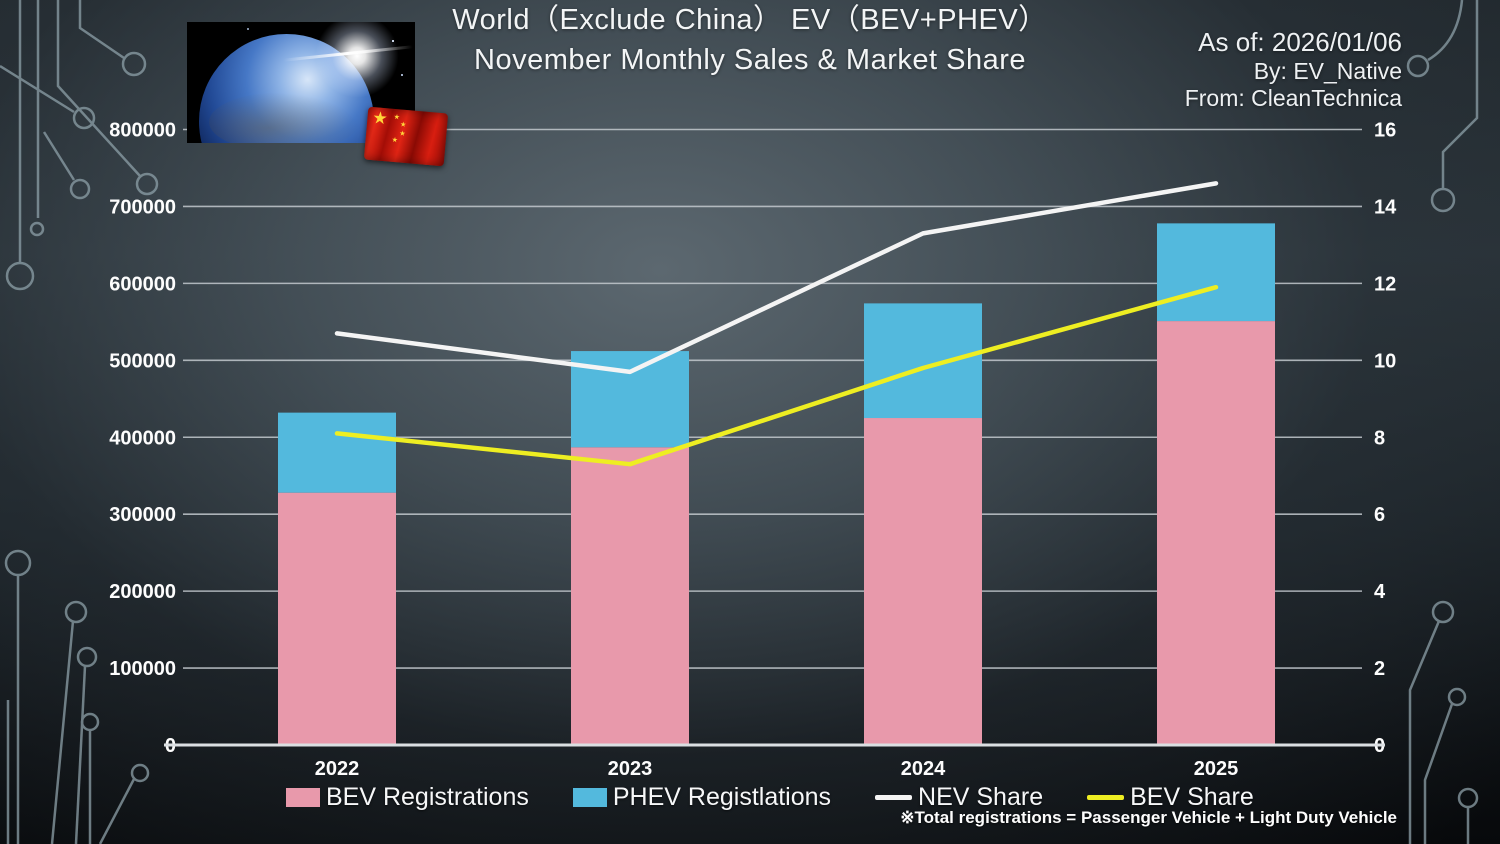 Image resolution: width=1500 pixels, height=844 pixels. I want to click on sun-flare, so click(357, 60).